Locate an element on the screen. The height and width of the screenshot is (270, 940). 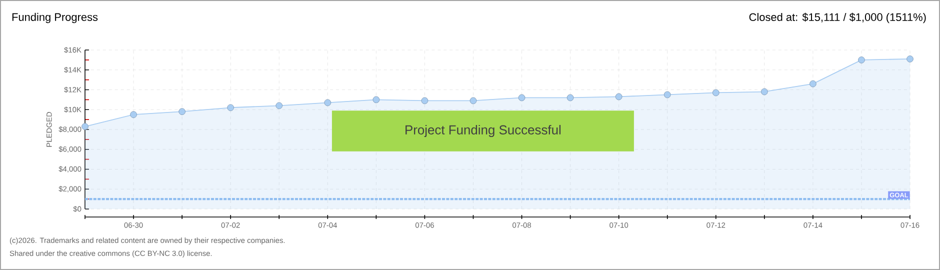
chart-title: Funding Progress is located at coordinates (55, 18).